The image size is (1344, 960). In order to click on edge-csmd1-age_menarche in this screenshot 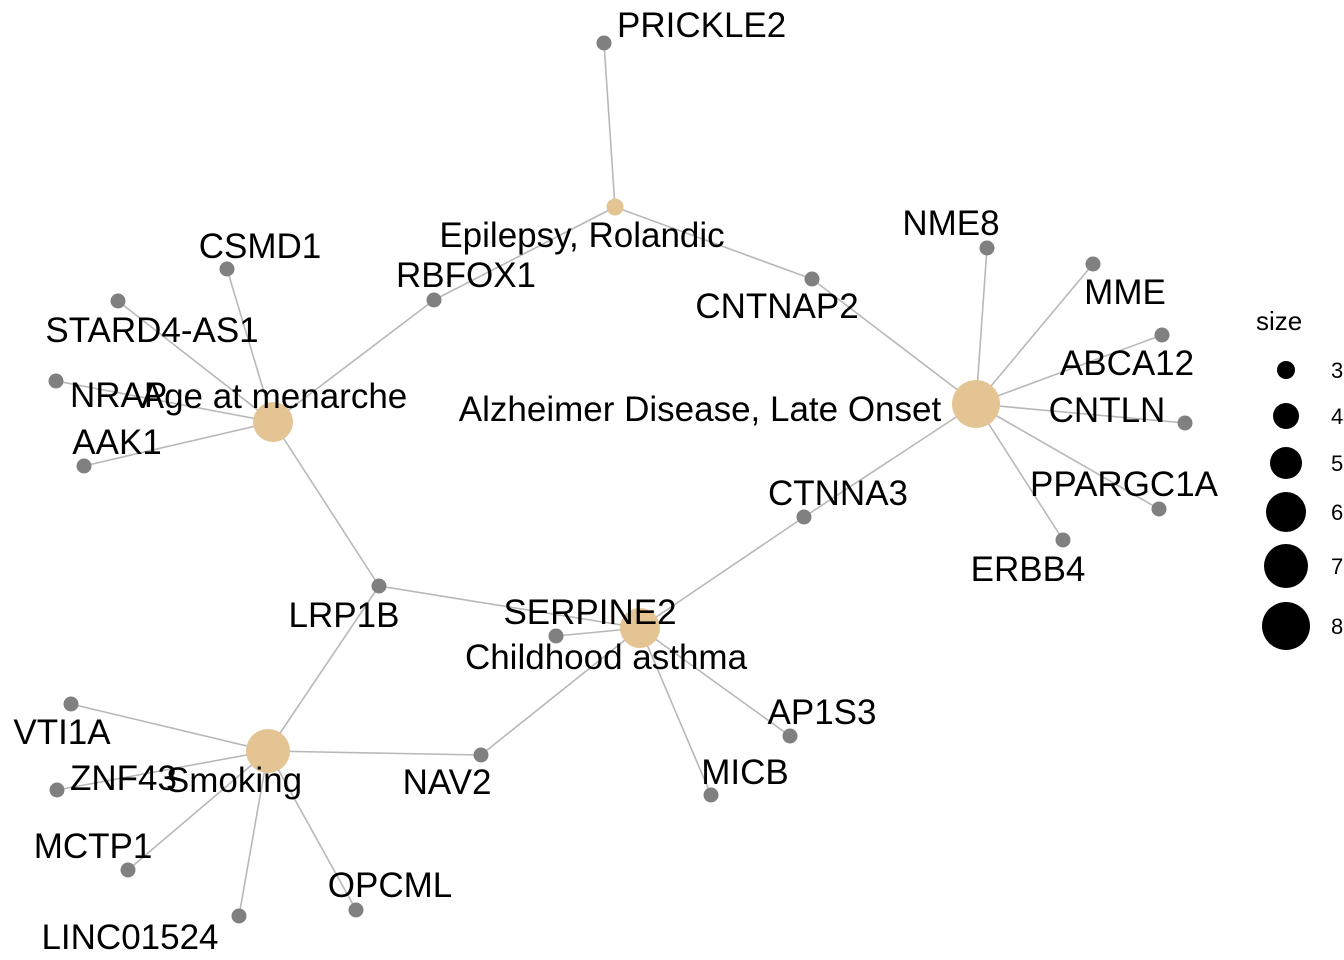, I will do `click(250, 345)`.